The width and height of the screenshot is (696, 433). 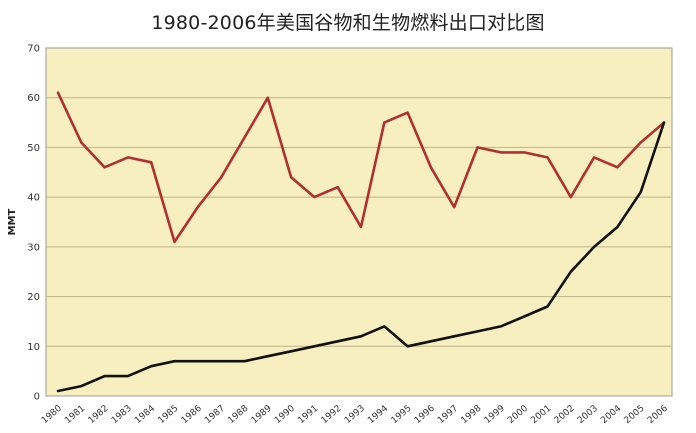 What do you see at coordinates (122, 415) in the screenshot?
I see `x-tick-label: 1983` at bounding box center [122, 415].